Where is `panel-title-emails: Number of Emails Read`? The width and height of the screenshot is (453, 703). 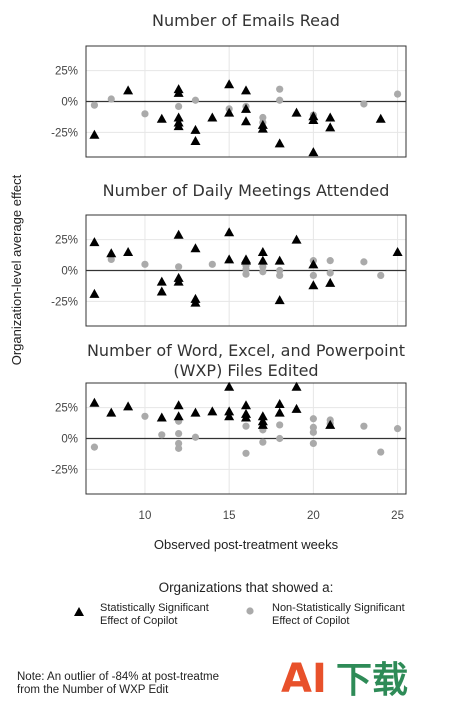 panel-title-emails: Number of Emails Read is located at coordinates (246, 20).